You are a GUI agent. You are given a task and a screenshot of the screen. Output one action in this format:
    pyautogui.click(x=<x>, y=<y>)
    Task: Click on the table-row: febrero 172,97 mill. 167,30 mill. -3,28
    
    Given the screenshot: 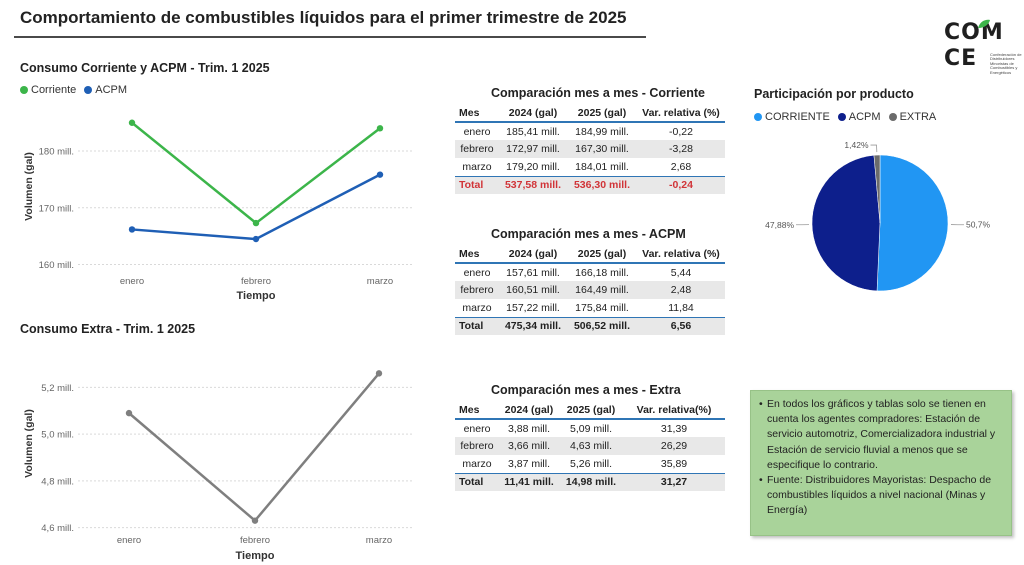 What is the action you would take?
    pyautogui.click(x=590, y=149)
    